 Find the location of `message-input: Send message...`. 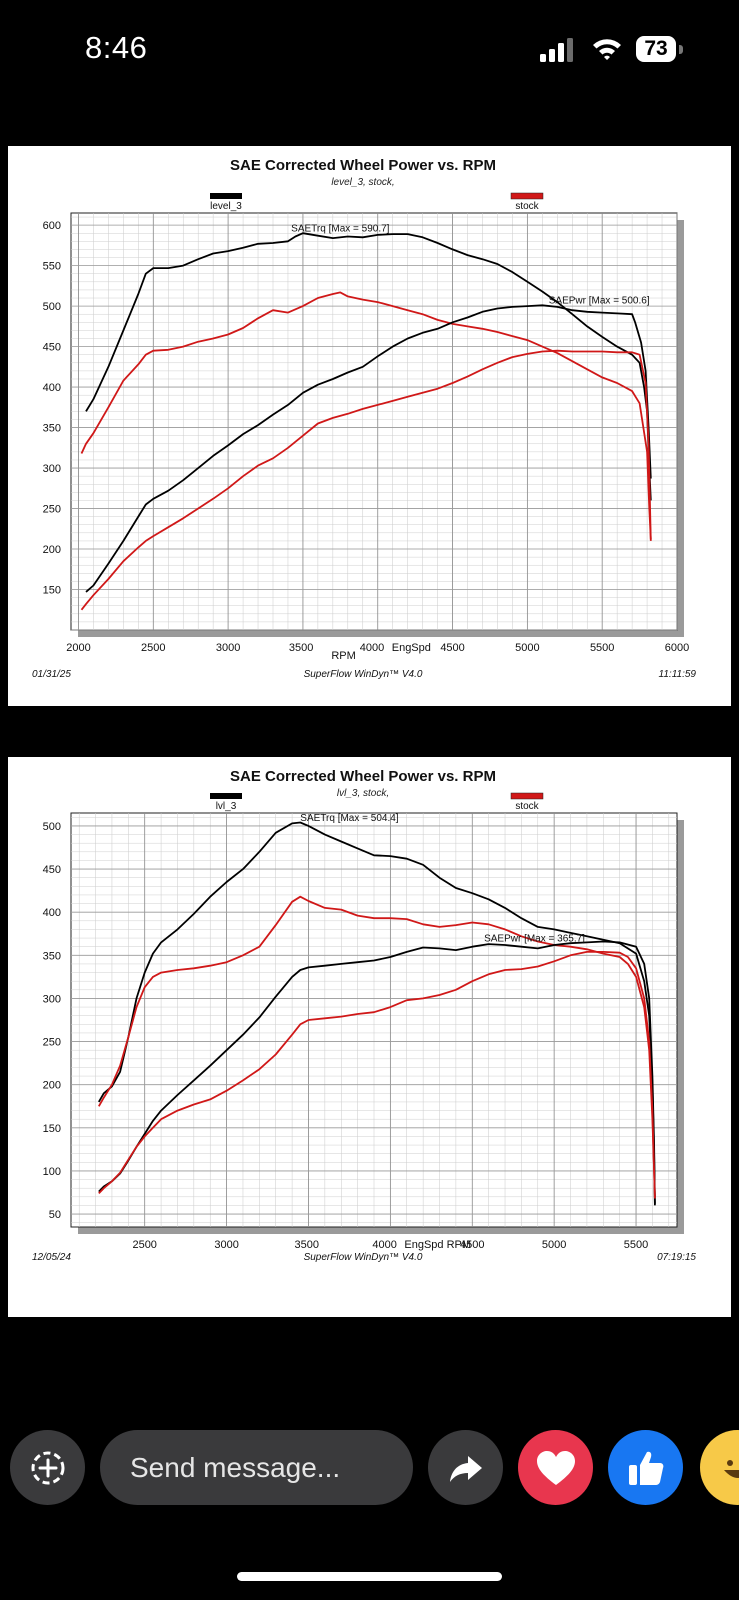

message-input: Send message... is located at coordinates (256, 1467).